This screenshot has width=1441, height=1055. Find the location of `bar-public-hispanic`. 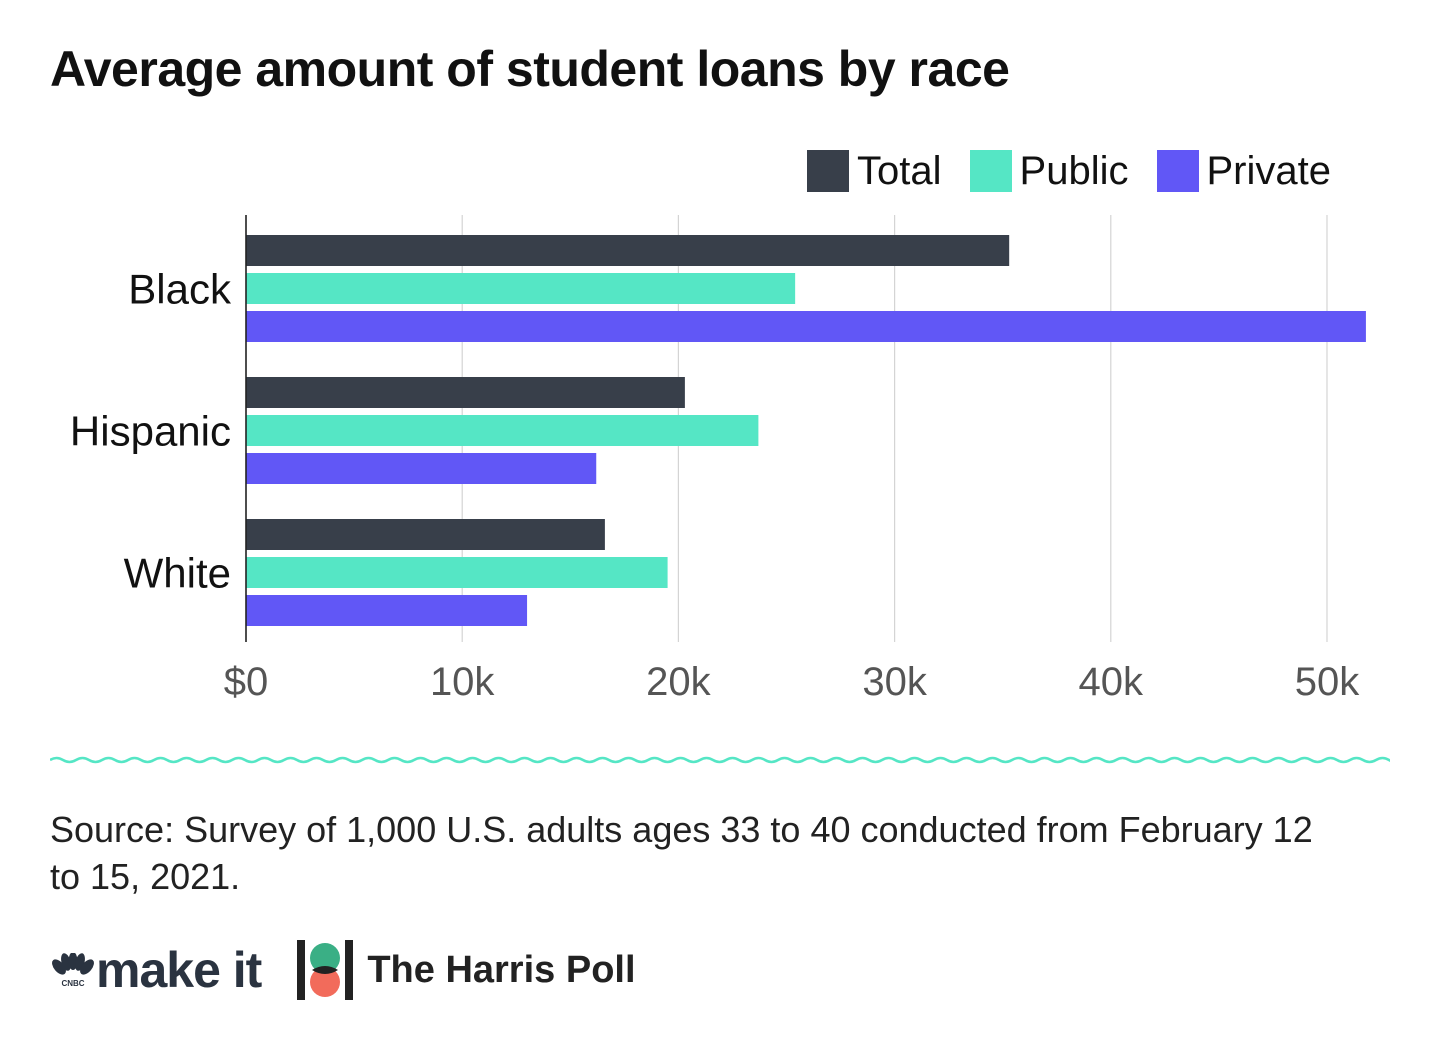

bar-public-hispanic is located at coordinates (502, 430).